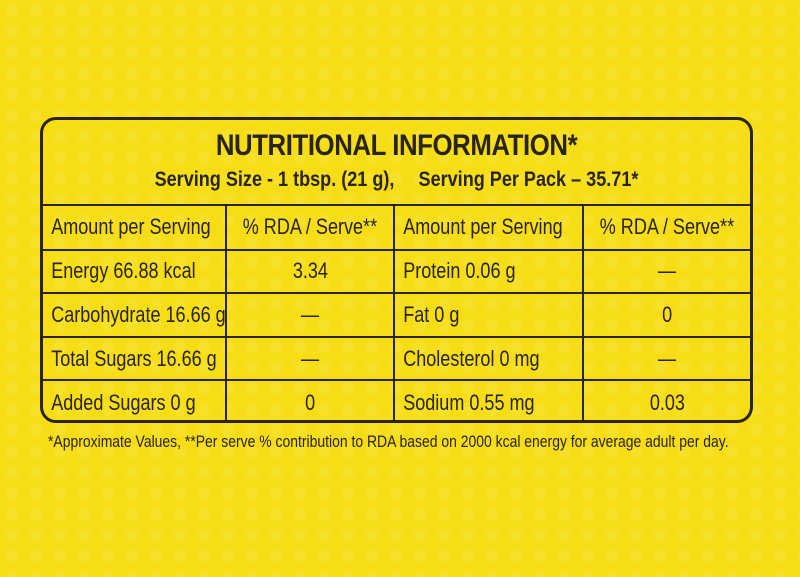  What do you see at coordinates (134, 358) in the screenshot?
I see `table-cell: Total Sugars 16.66 g` at bounding box center [134, 358].